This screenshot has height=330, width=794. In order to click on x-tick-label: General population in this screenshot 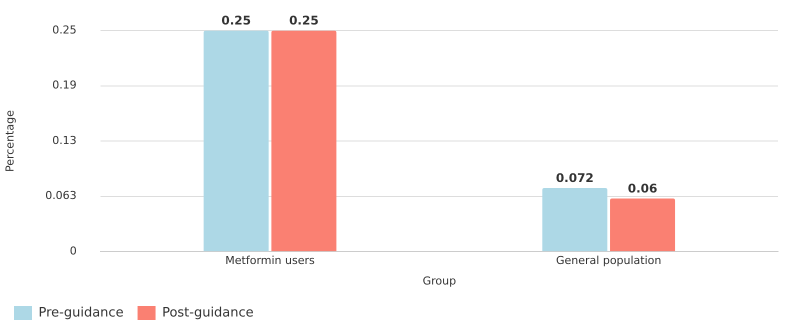, I will do `click(609, 261)`.